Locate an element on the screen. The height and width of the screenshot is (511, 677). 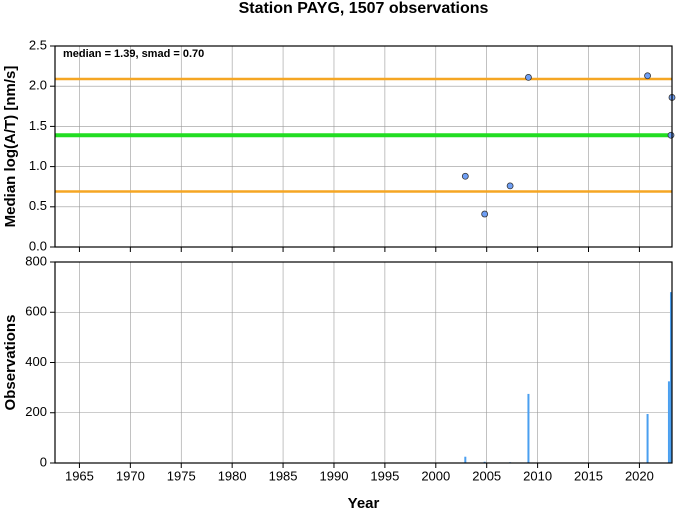
chart-title: Station PAYG, 1507 observations is located at coordinates (364, 8).